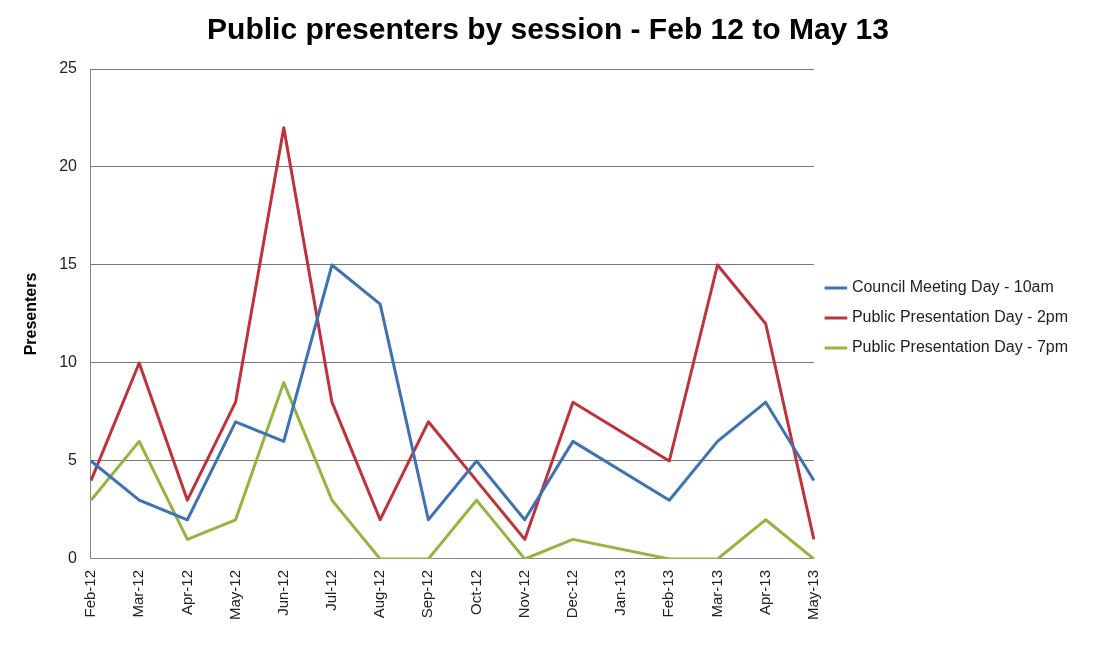  What do you see at coordinates (282, 592) in the screenshot?
I see `x-tick-label: Jun-12` at bounding box center [282, 592].